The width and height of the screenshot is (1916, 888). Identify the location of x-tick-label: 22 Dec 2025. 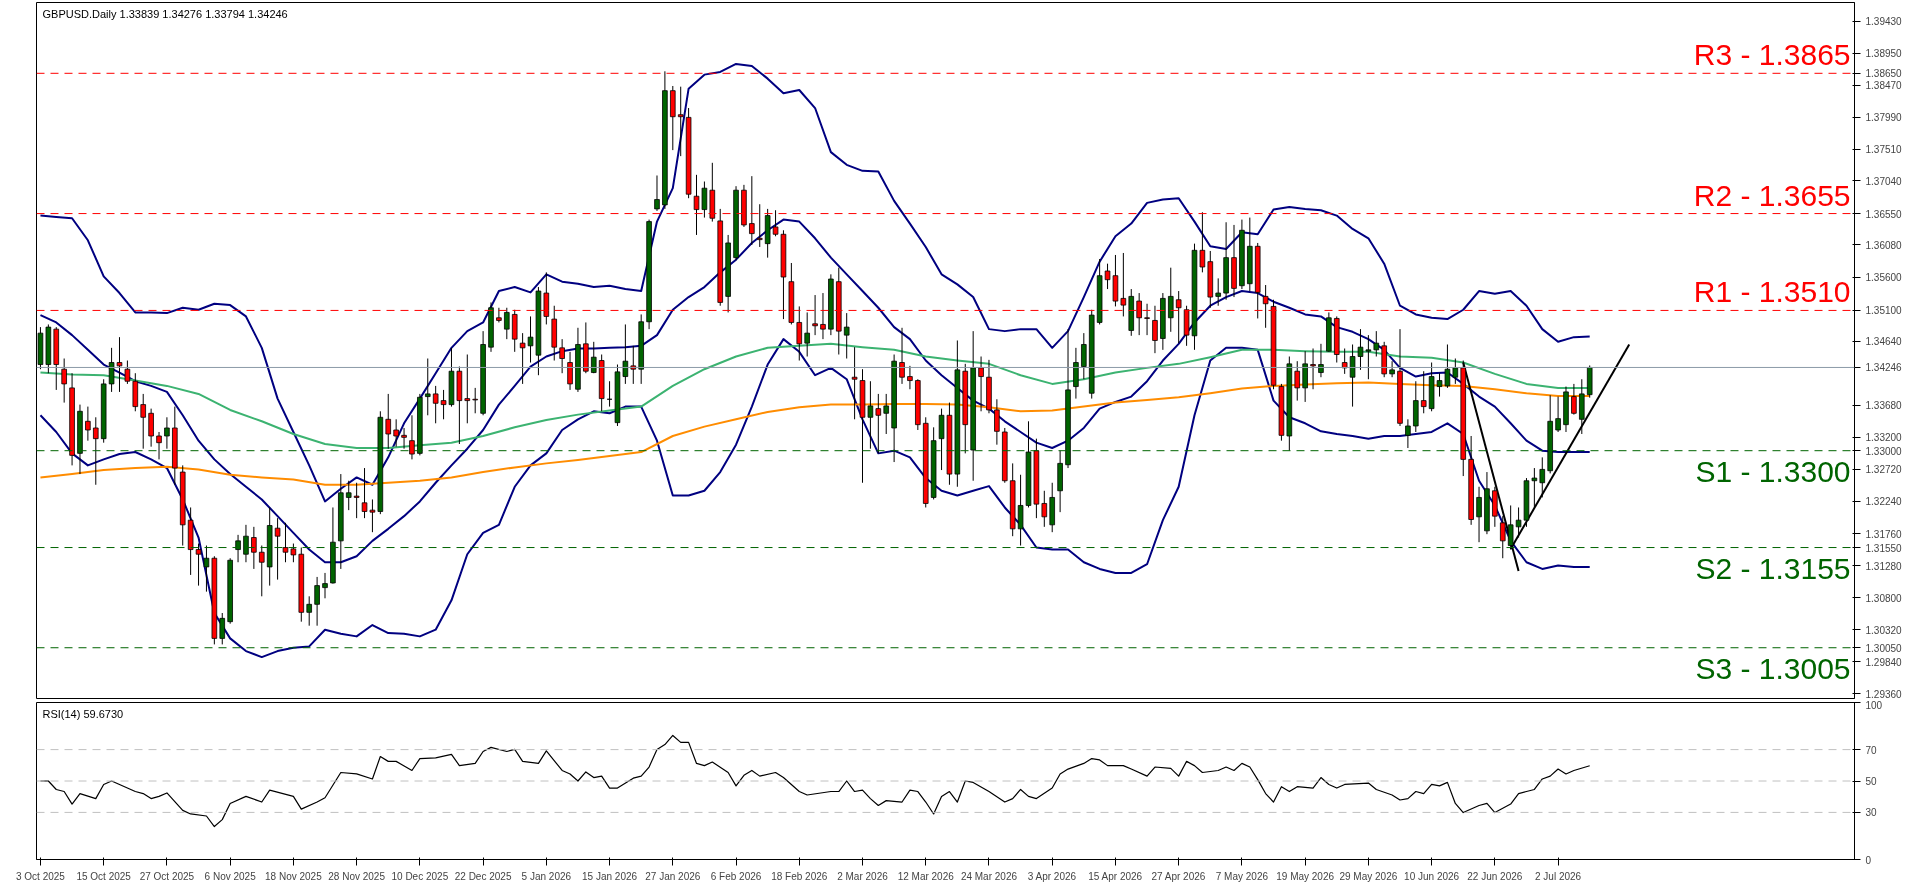
(483, 876).